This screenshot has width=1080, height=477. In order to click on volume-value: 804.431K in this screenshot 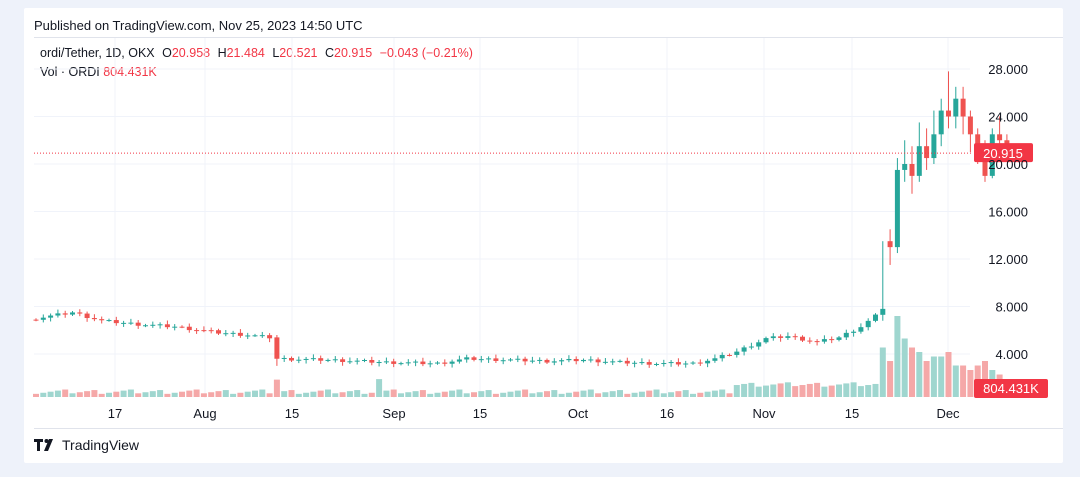, I will do `click(130, 72)`.